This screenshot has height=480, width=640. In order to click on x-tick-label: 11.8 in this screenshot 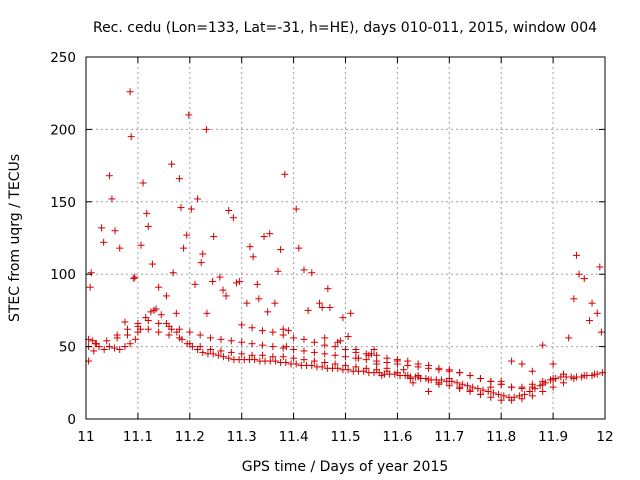, I will do `click(501, 437)`.